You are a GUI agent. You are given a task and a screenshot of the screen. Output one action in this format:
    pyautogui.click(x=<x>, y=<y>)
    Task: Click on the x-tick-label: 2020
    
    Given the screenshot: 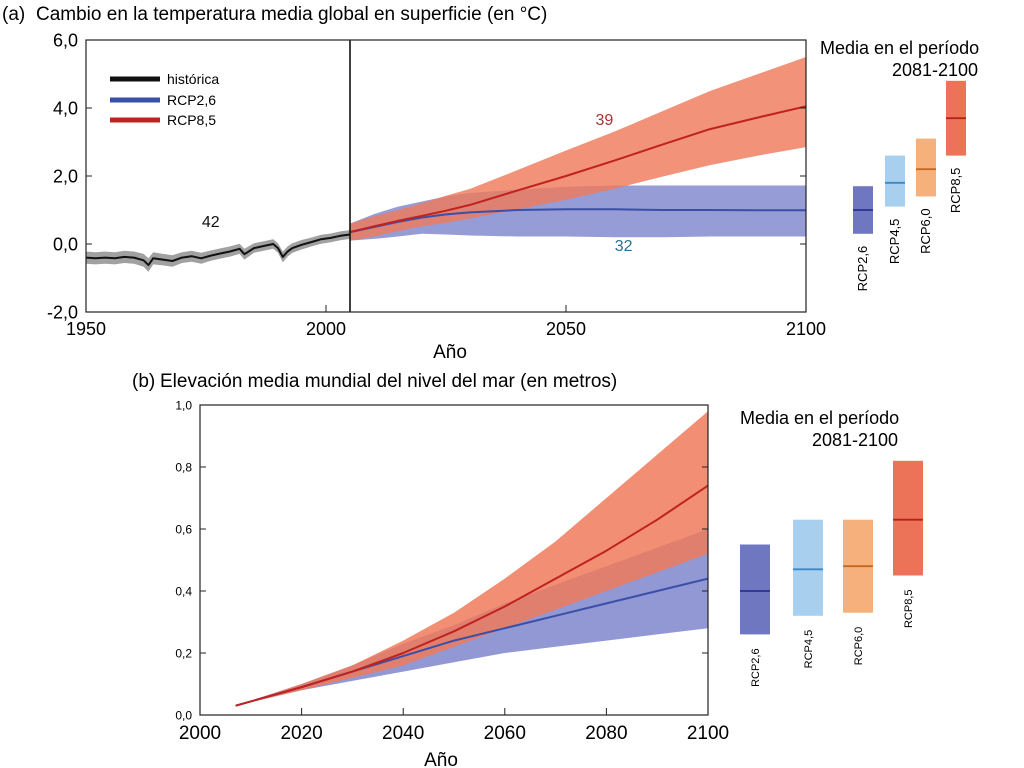 What is the action you would take?
    pyautogui.click(x=301, y=733)
    